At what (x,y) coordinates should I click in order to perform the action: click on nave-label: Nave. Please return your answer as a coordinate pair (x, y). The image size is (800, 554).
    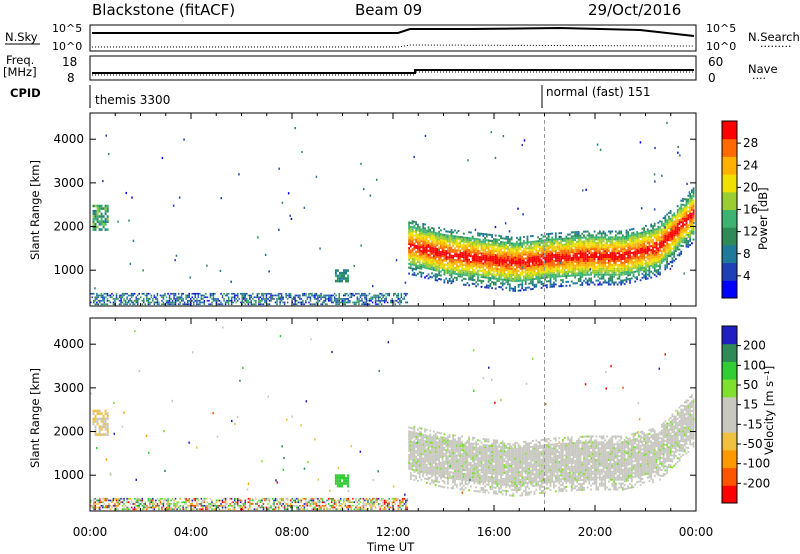
    Looking at the image, I should click on (763, 69).